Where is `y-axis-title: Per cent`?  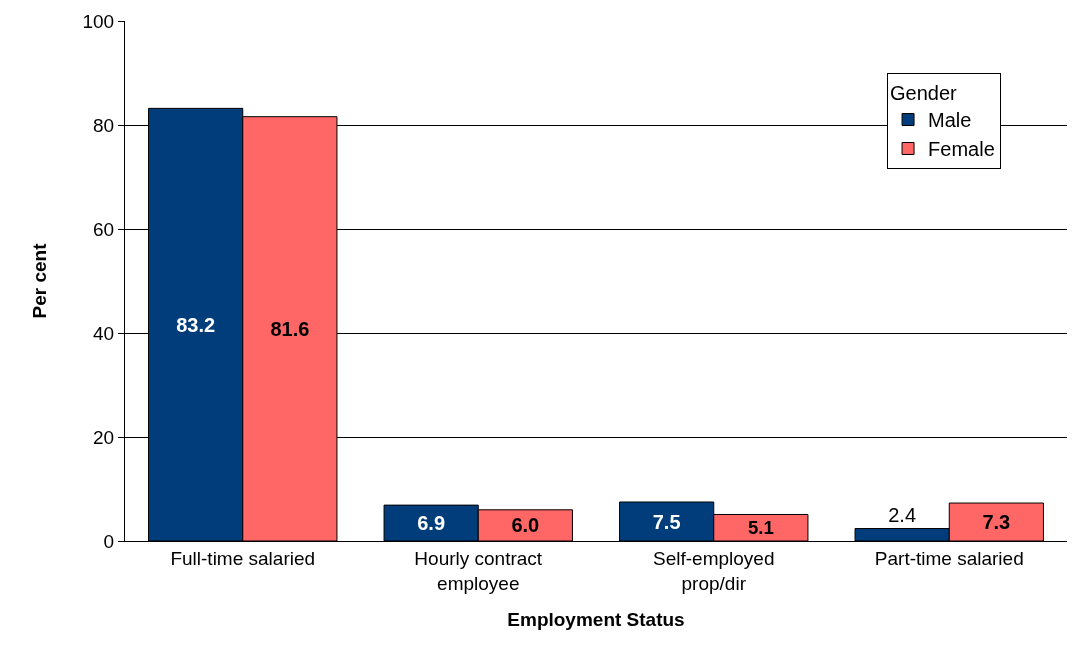 y-axis-title: Per cent is located at coordinates (40, 280).